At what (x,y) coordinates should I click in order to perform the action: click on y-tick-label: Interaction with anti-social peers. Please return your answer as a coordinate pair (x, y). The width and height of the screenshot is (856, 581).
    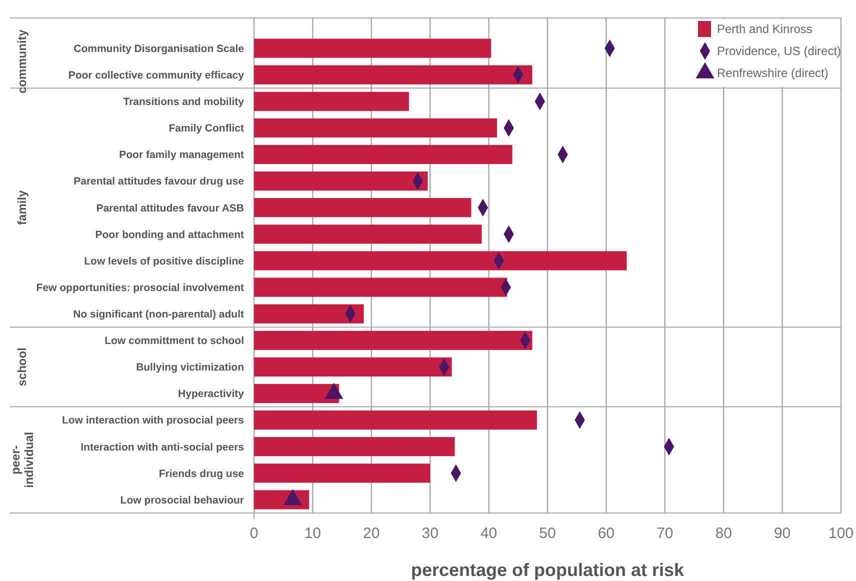
    Looking at the image, I should click on (162, 447).